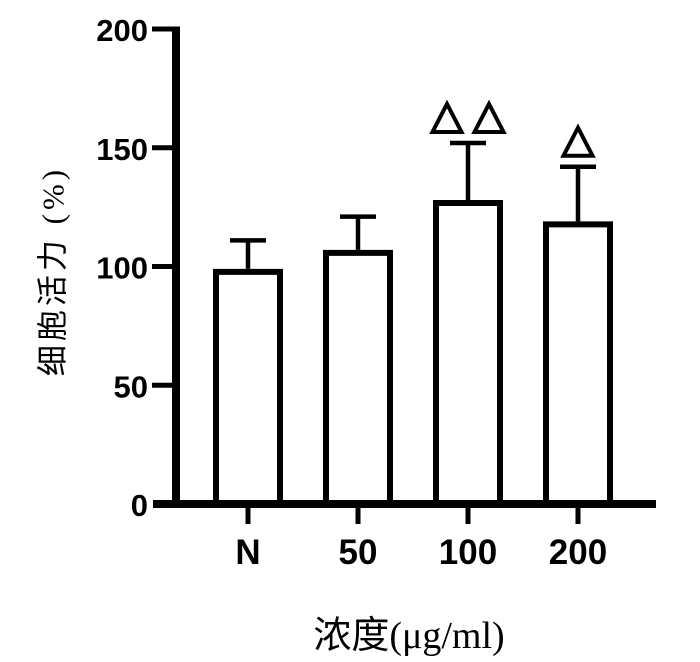  Describe the element at coordinates (468, 552) in the screenshot. I see `x-tick-label-100: 100` at that location.